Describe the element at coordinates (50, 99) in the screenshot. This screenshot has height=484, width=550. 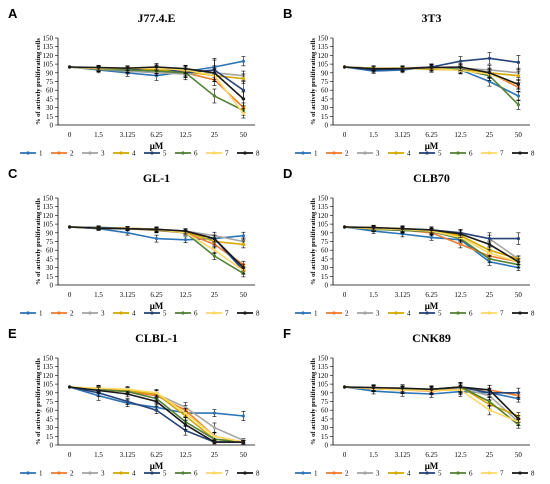
I see `y-tick-label: 45` at that location.